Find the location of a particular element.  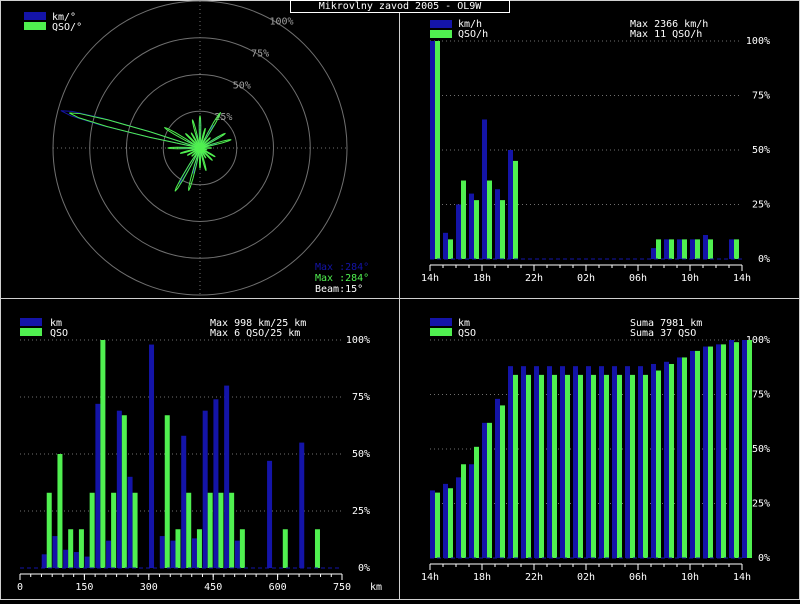

polar-ring-label: 50% is located at coordinates (242, 85).